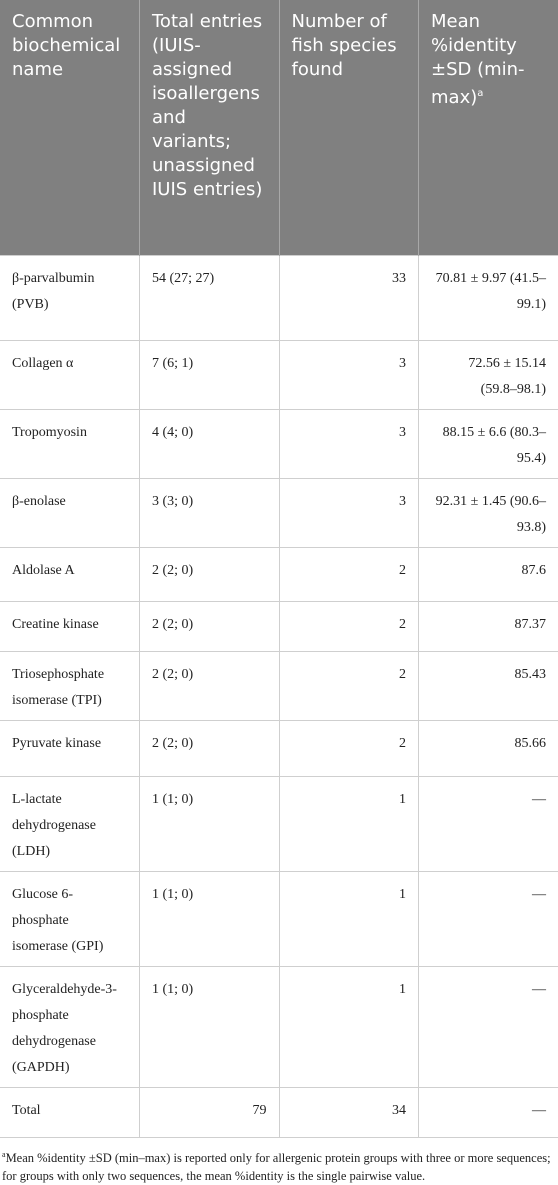 The height and width of the screenshot is (1185, 558). What do you see at coordinates (70, 375) in the screenshot?
I see `table-cell: Collagen α` at bounding box center [70, 375].